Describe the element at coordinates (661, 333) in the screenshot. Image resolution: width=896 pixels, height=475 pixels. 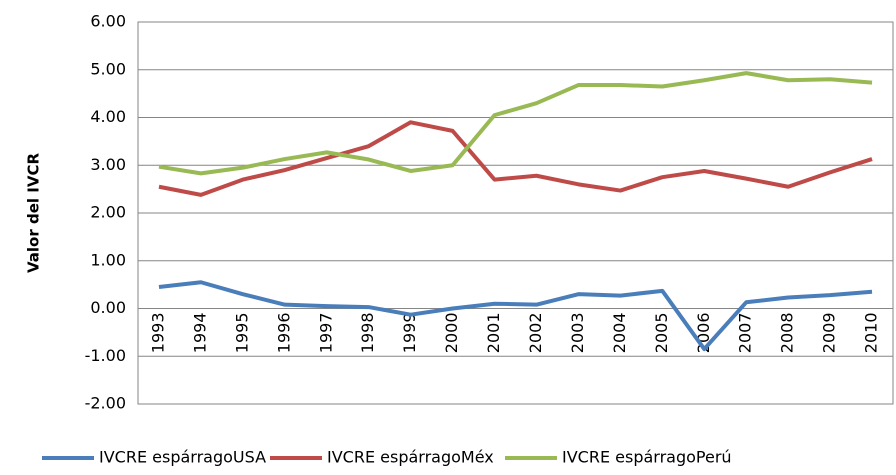
I see `x-tick-label: 2005` at that location.